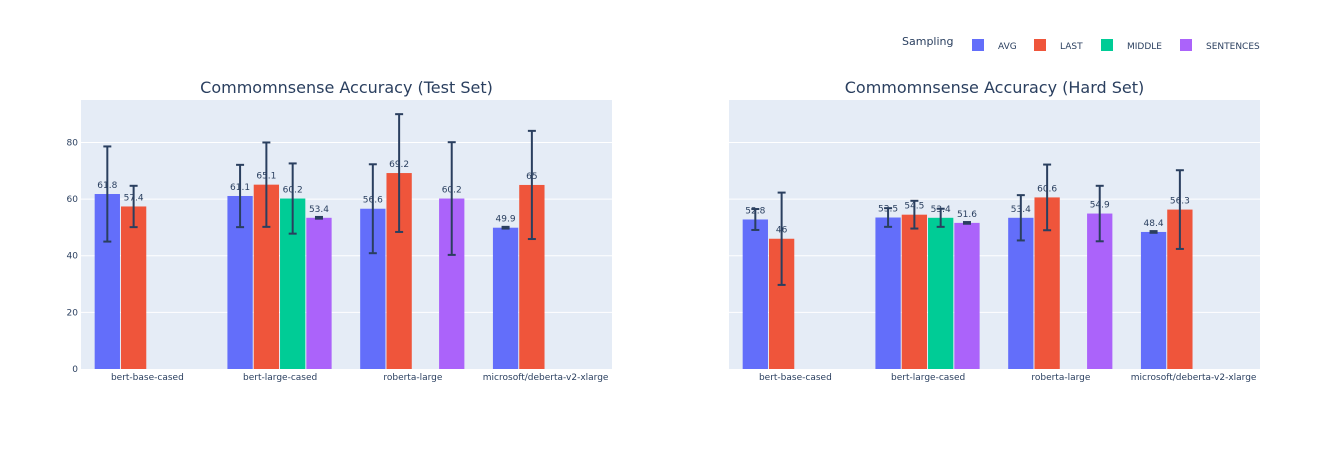  Describe the element at coordinates (1154, 224) in the screenshot. I see `data-label: 48.4` at that location.